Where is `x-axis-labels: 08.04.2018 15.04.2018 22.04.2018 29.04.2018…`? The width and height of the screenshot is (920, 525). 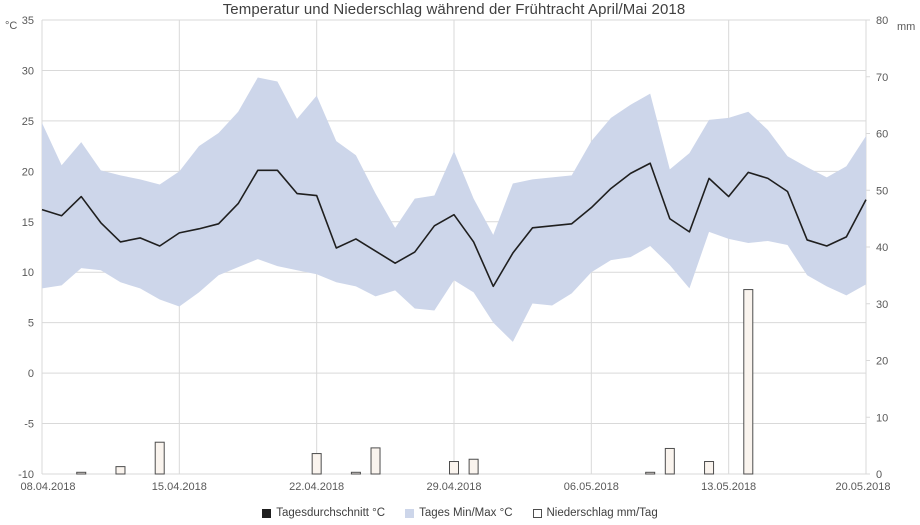
x-axis-labels: 08.04.2018 15.04.2018 22.04.2018 29.04.2018… is located at coordinates (455, 487).